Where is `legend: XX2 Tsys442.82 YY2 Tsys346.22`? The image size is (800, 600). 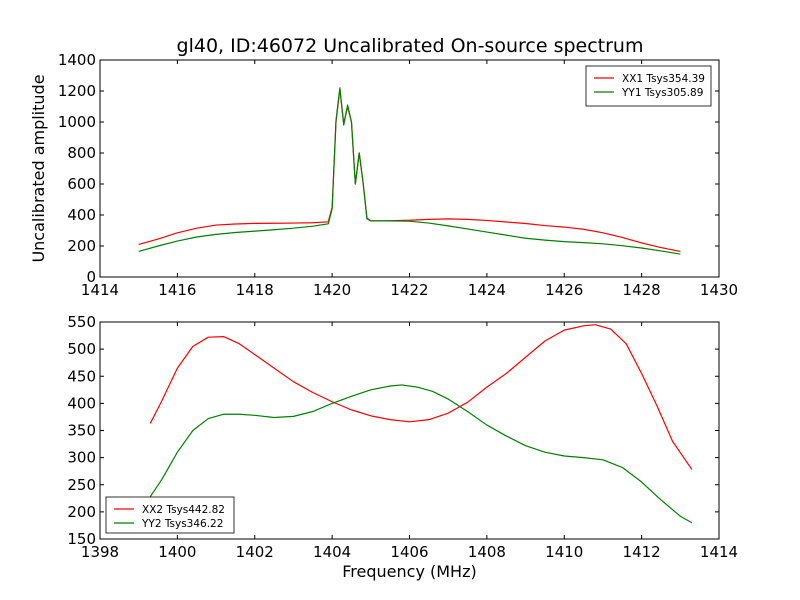 legend: XX2 Tsys442.82 YY2 Tsys346.22 is located at coordinates (170, 515).